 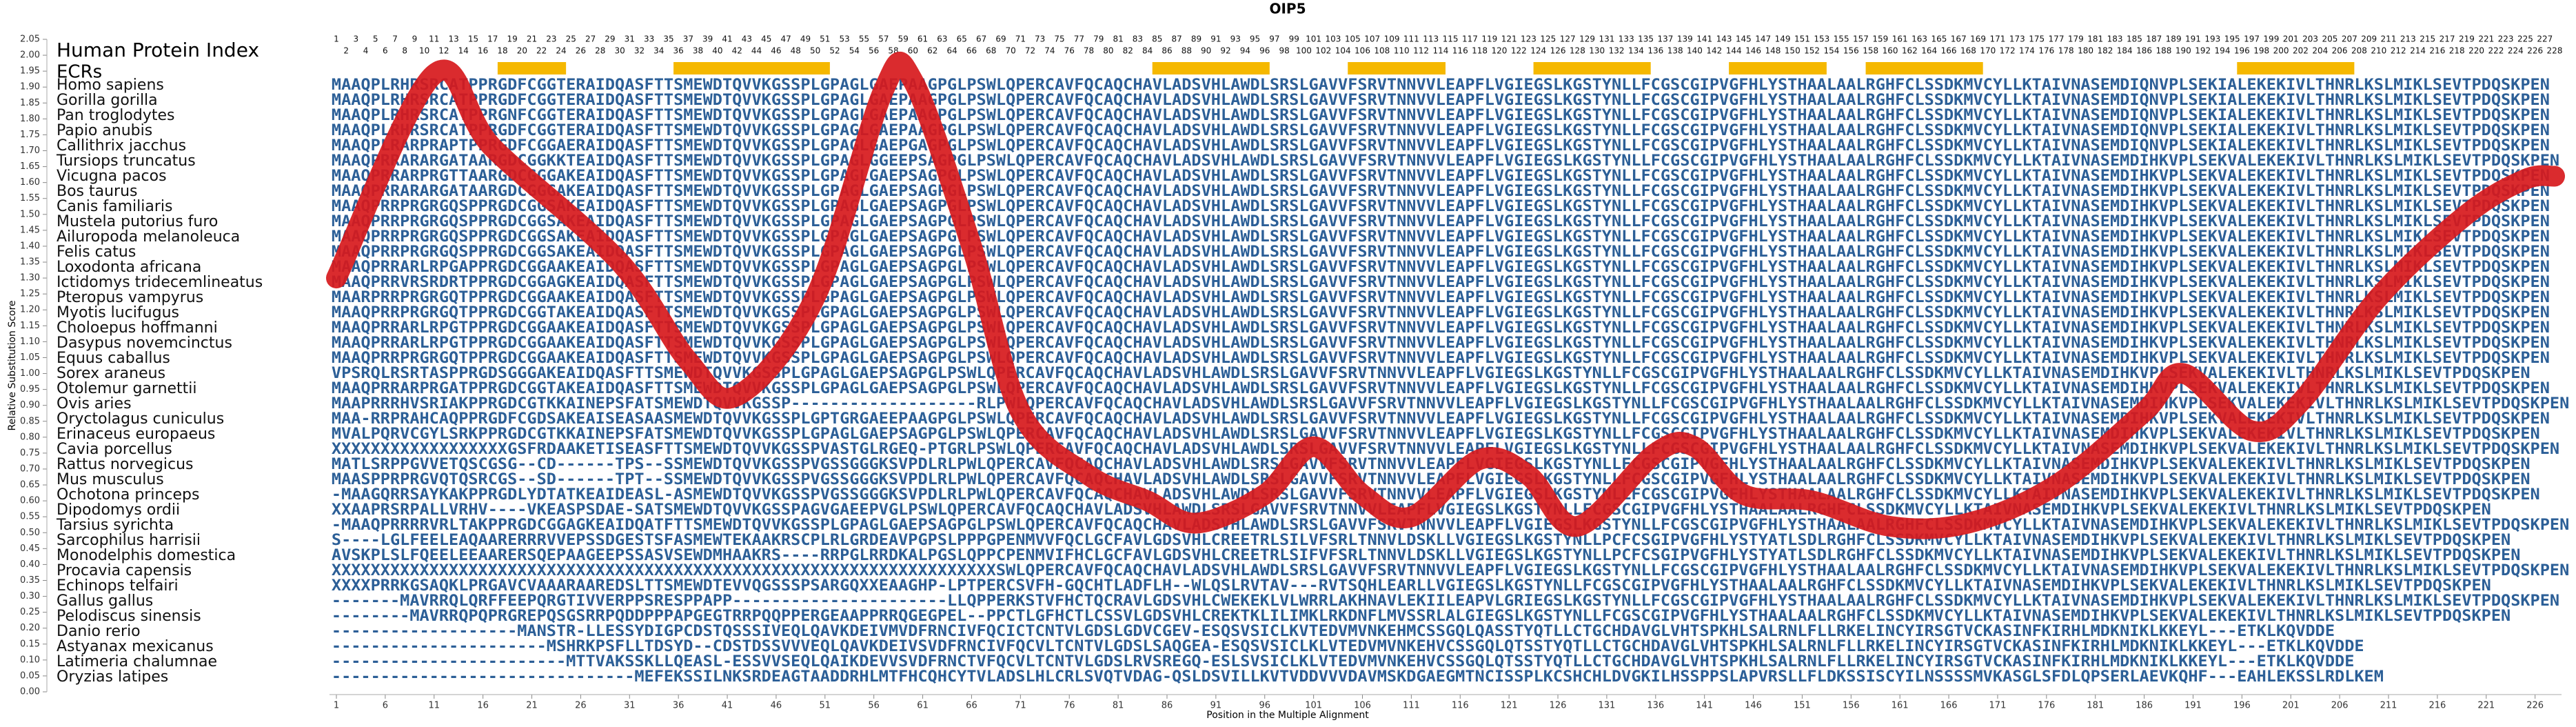 I want to click on position-index: 96, so click(x=1264, y=51).